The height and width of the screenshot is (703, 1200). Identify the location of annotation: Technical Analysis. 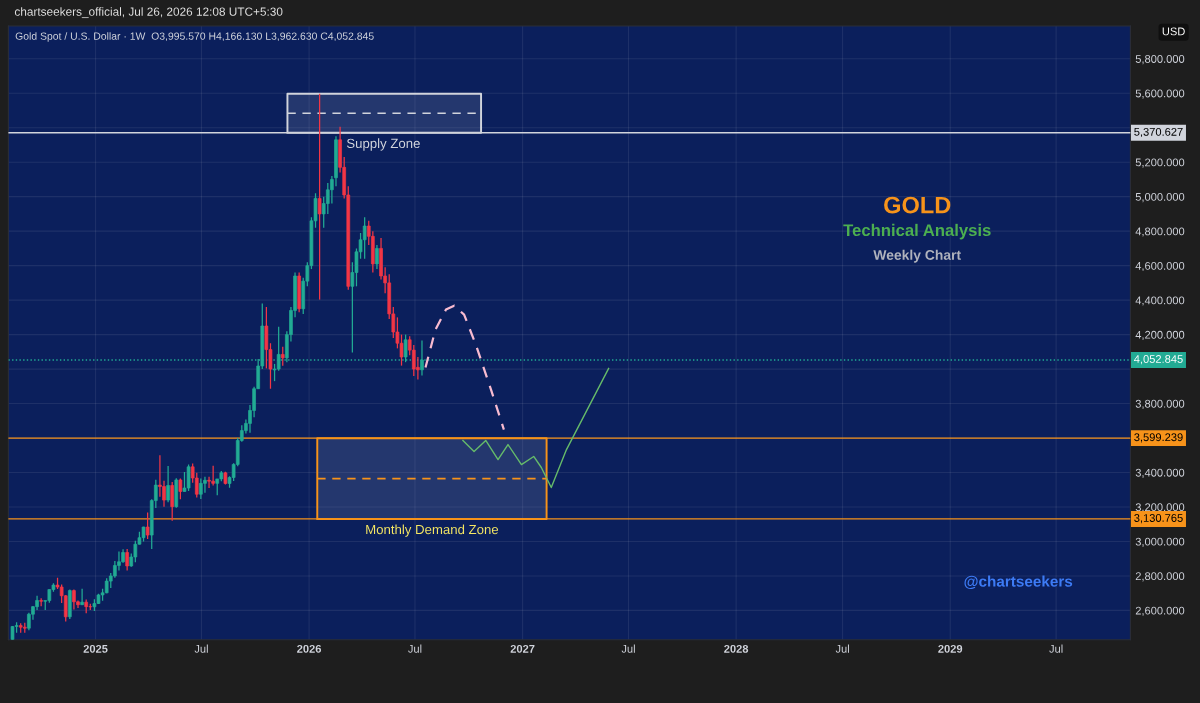
(917, 231).